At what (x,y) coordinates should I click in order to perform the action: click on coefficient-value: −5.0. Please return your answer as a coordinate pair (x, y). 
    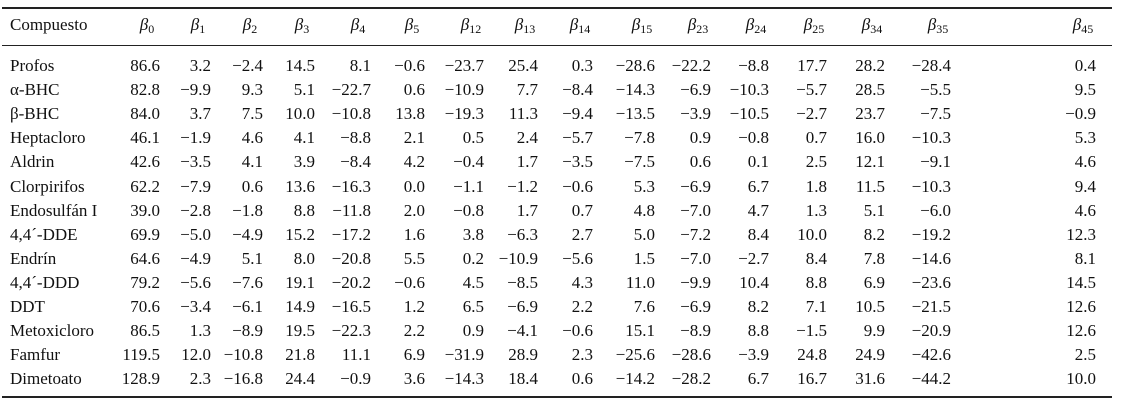
    Looking at the image, I should click on (195, 234).